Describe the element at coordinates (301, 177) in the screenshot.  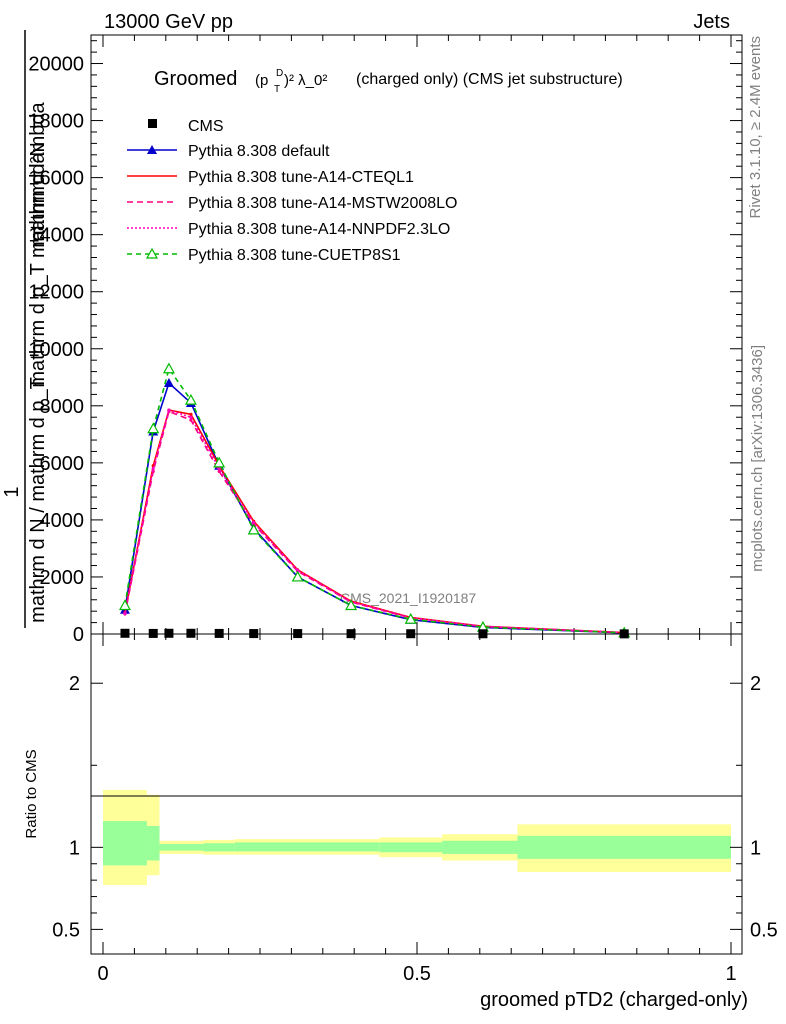
I see `legend-label: Pythia 8.308 tune-A14-CTEQL1` at that location.